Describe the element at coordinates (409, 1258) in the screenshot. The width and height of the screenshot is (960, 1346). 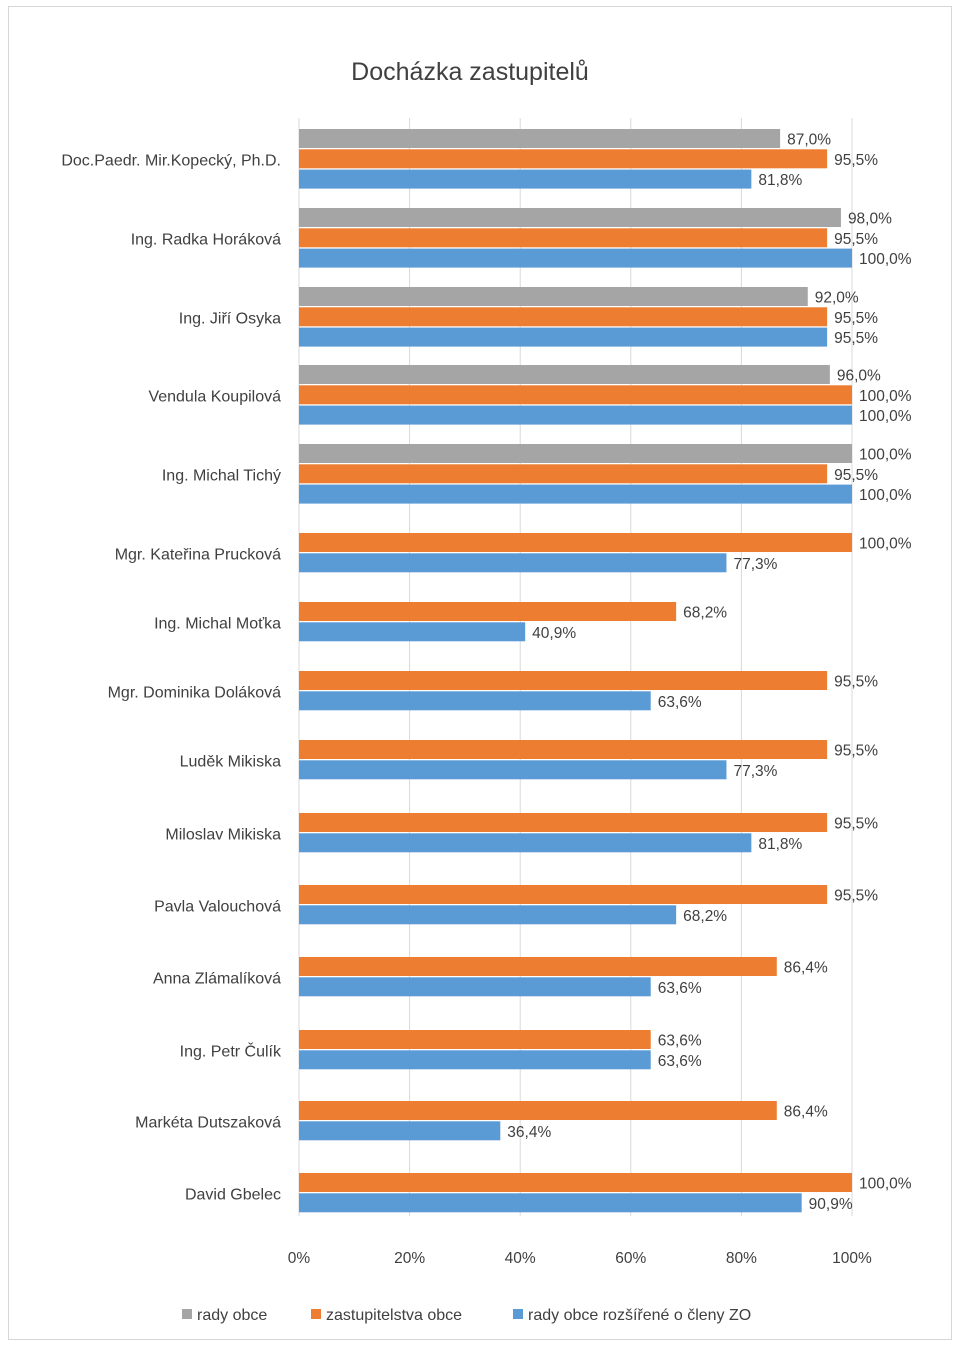
I see `x-tick-label: 20%` at that location.